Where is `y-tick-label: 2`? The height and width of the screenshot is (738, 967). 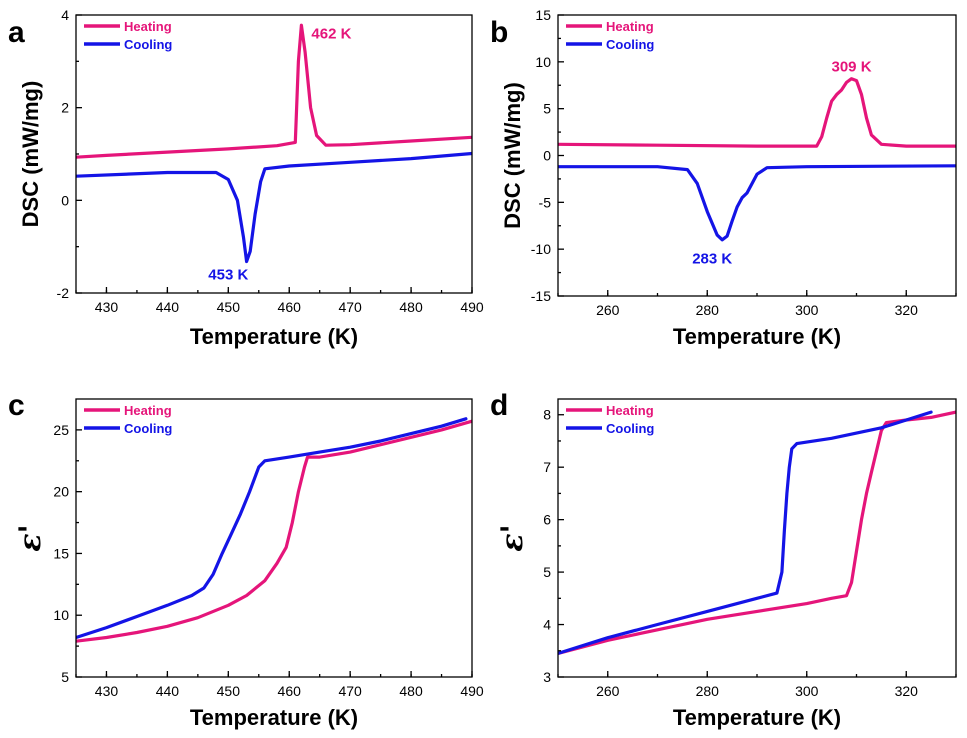
y-tick-label: 2 is located at coordinates (65, 108).